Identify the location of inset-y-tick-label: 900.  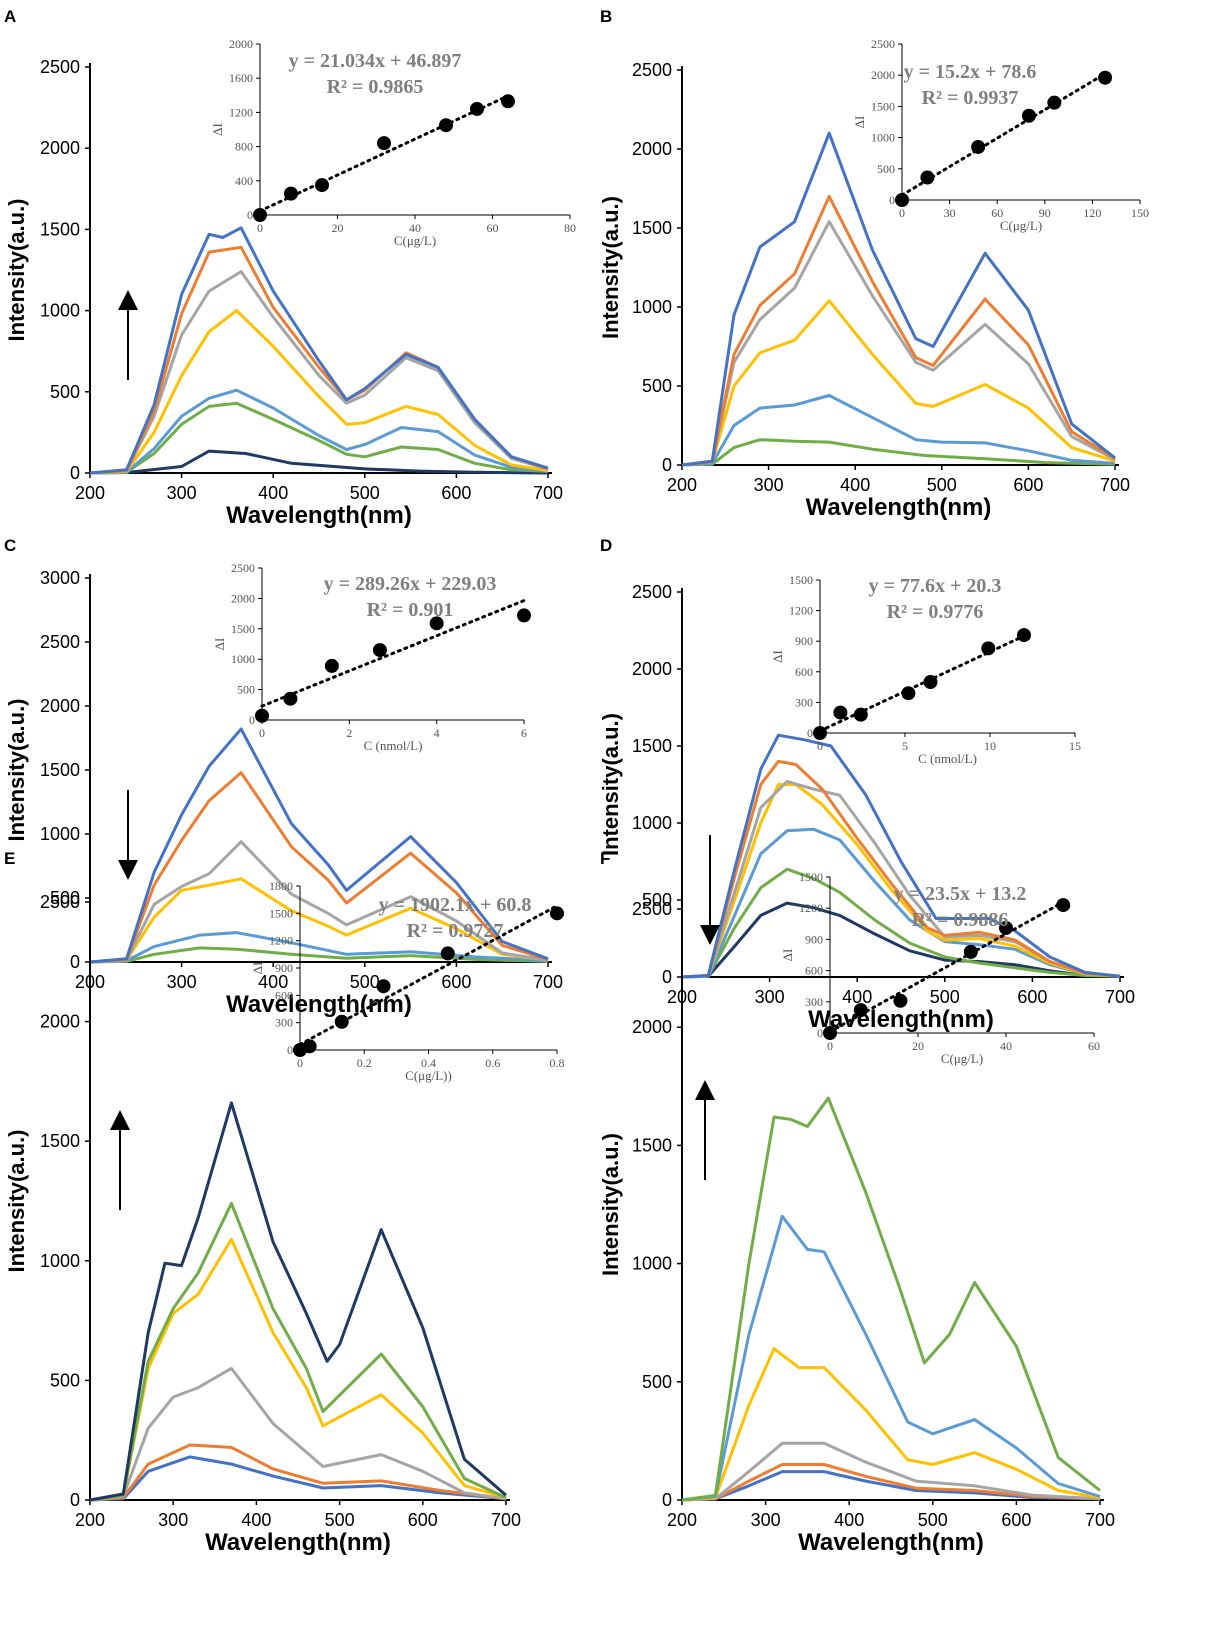
(814, 939).